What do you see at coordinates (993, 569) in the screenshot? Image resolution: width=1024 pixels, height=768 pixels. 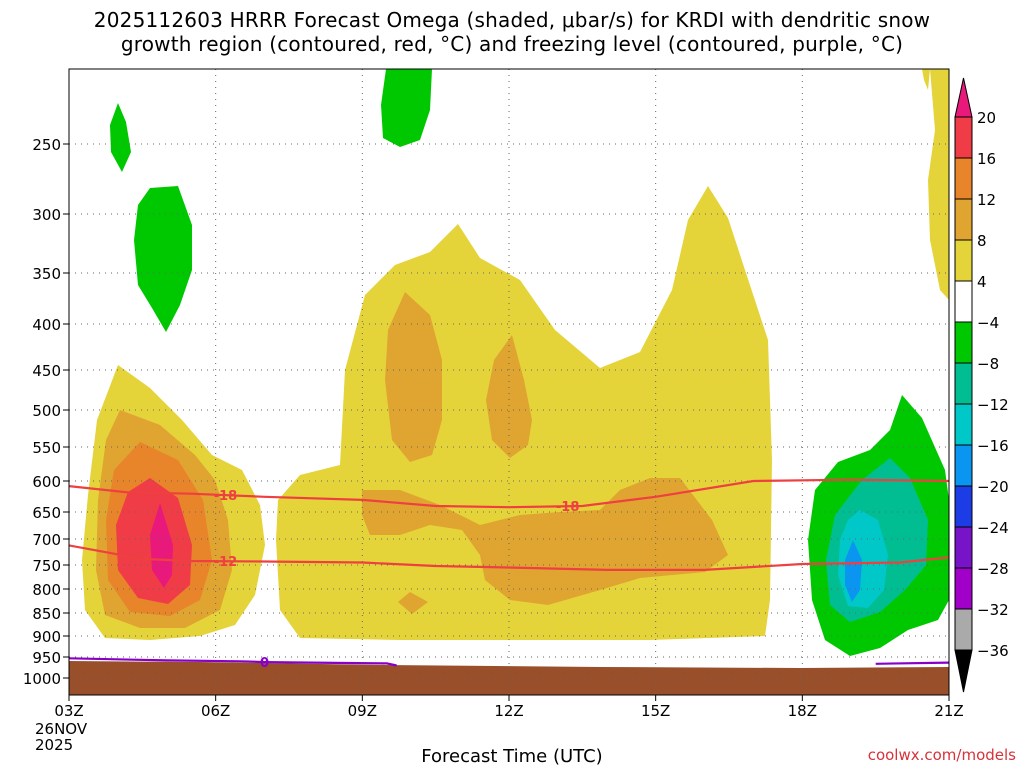 I see `colorbar-label-11: −28` at bounding box center [993, 569].